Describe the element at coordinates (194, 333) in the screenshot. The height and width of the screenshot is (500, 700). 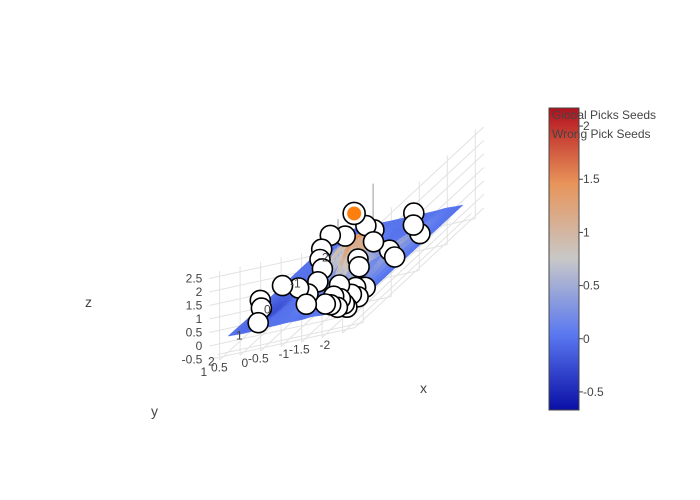
I see `z-tick-label: 0.5` at that location.